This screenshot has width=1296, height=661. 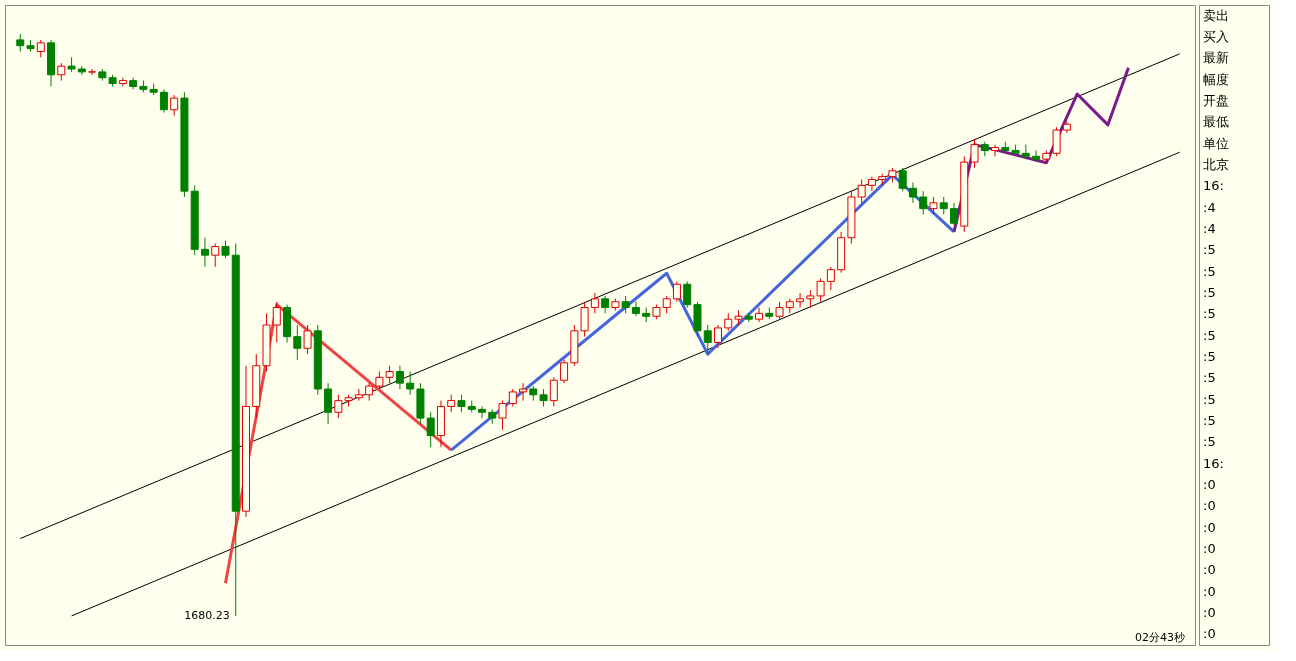 I want to click on text: 北京, so click(x=1216, y=164).